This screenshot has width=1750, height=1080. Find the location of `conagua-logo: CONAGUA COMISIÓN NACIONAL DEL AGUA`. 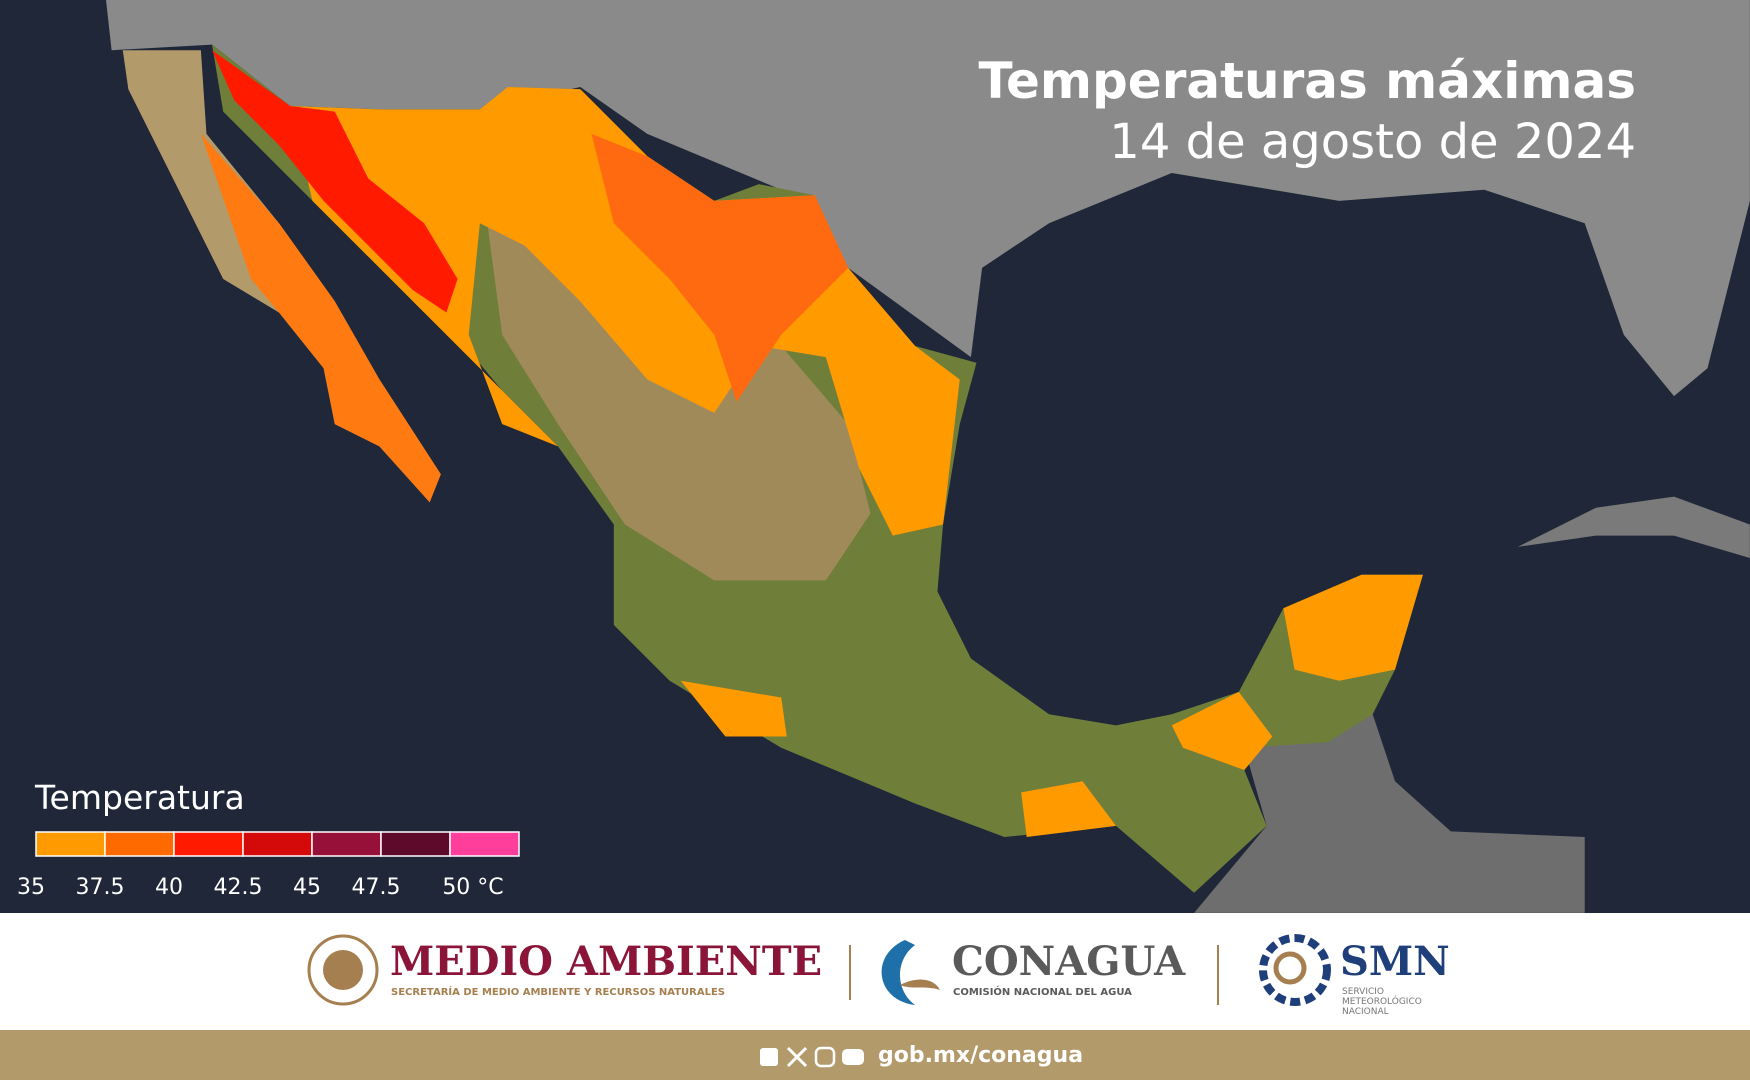

conagua-logo: CONAGUA COMISIÓN NACIONAL DEL AGUA is located at coordinates (1033, 971).